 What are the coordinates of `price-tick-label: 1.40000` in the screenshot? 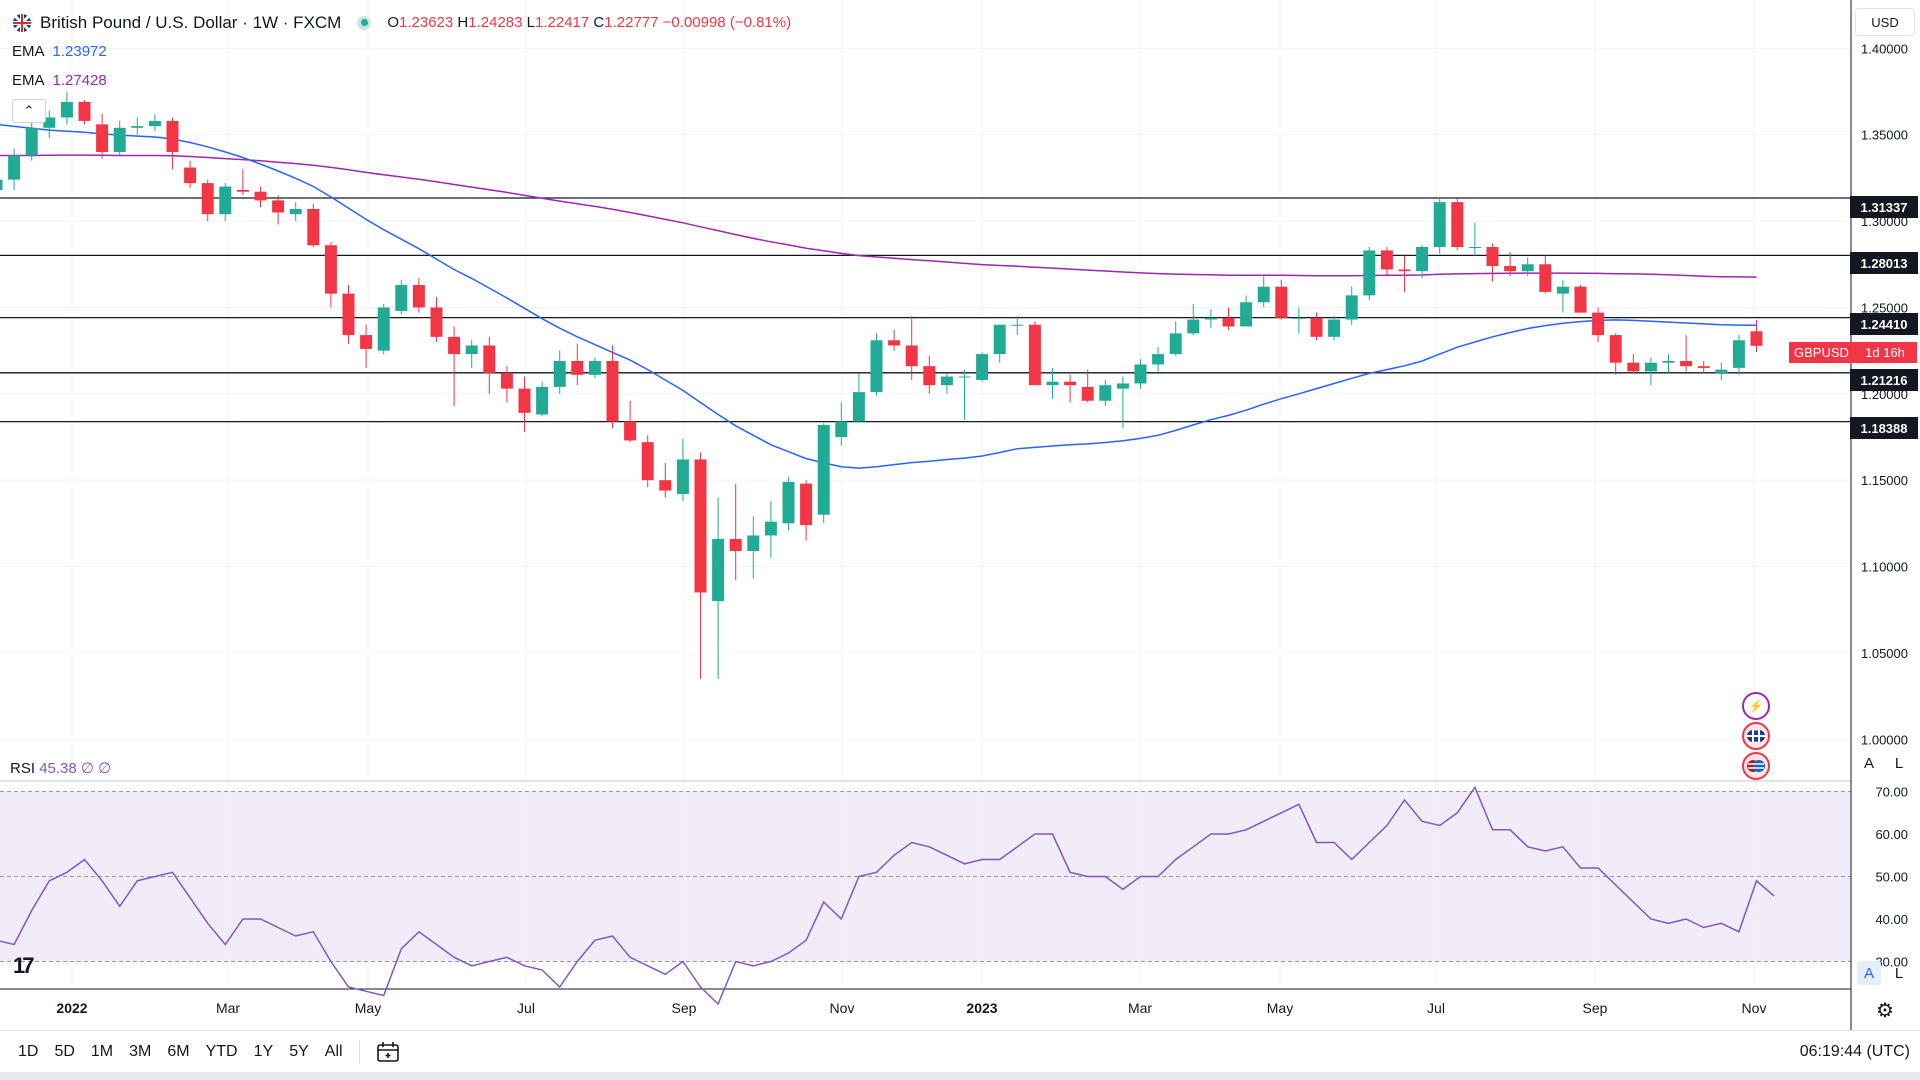 It's located at (1884, 48).